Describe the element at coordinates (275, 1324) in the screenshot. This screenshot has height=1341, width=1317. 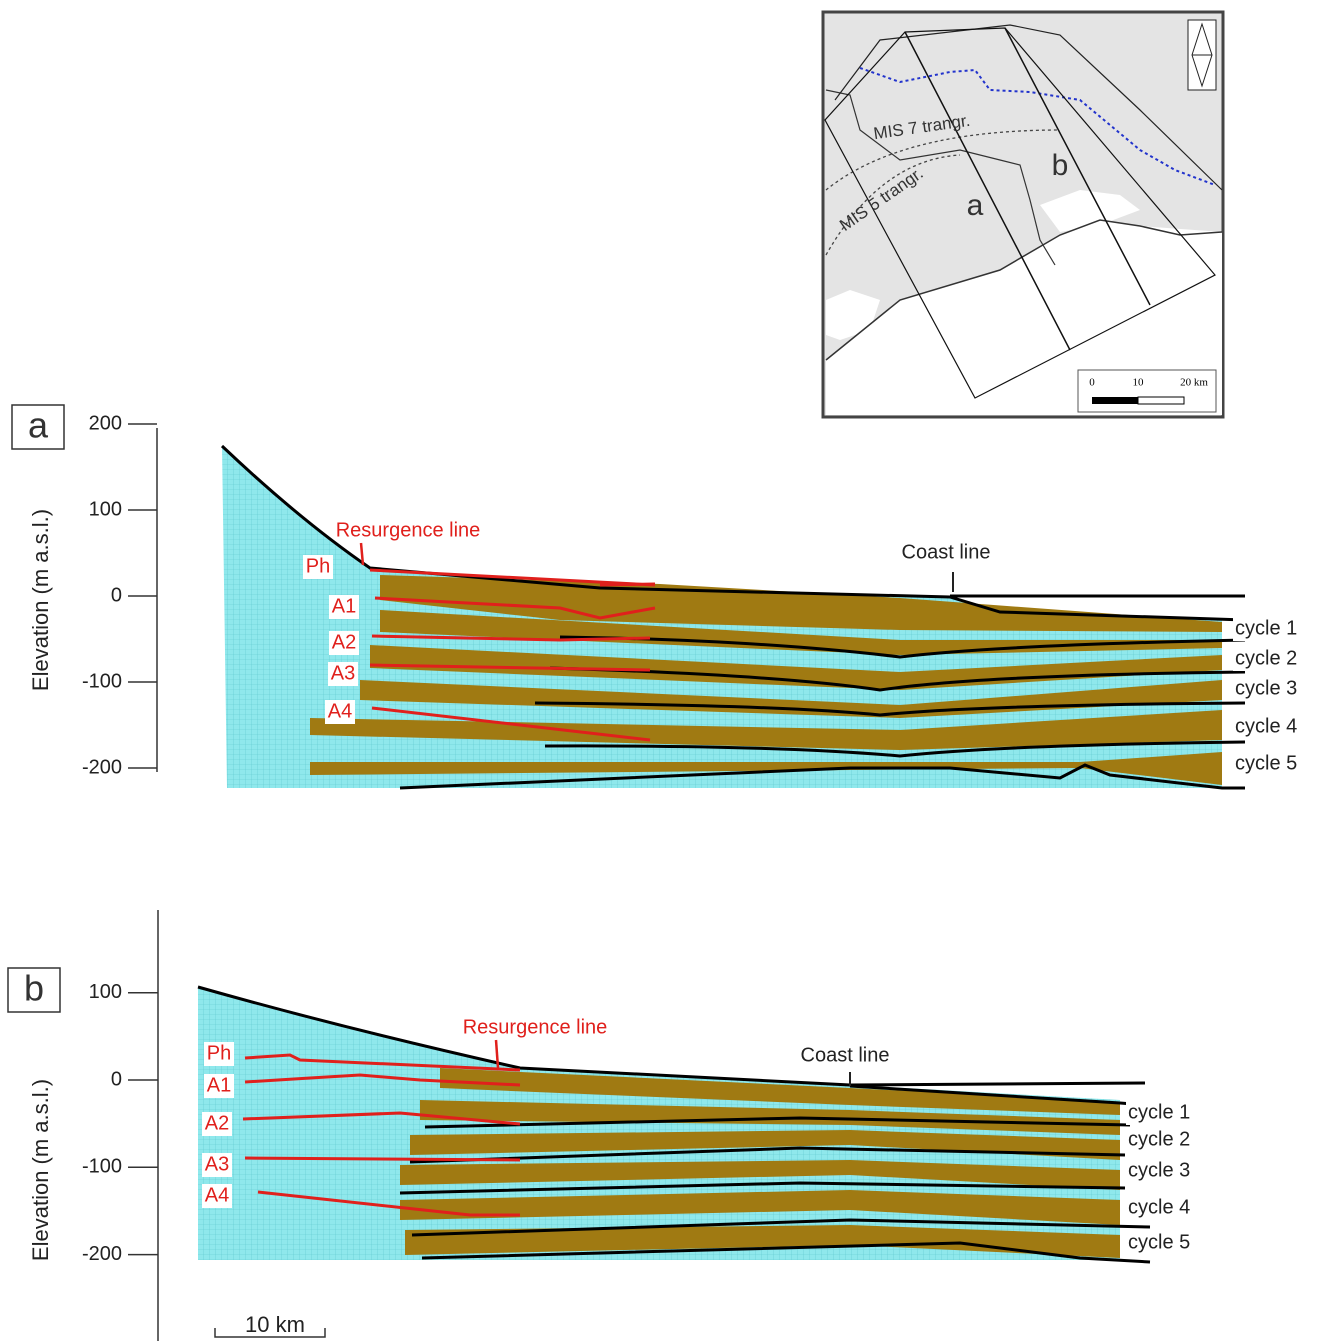
I see `scale-bar-label: 10 km` at that location.